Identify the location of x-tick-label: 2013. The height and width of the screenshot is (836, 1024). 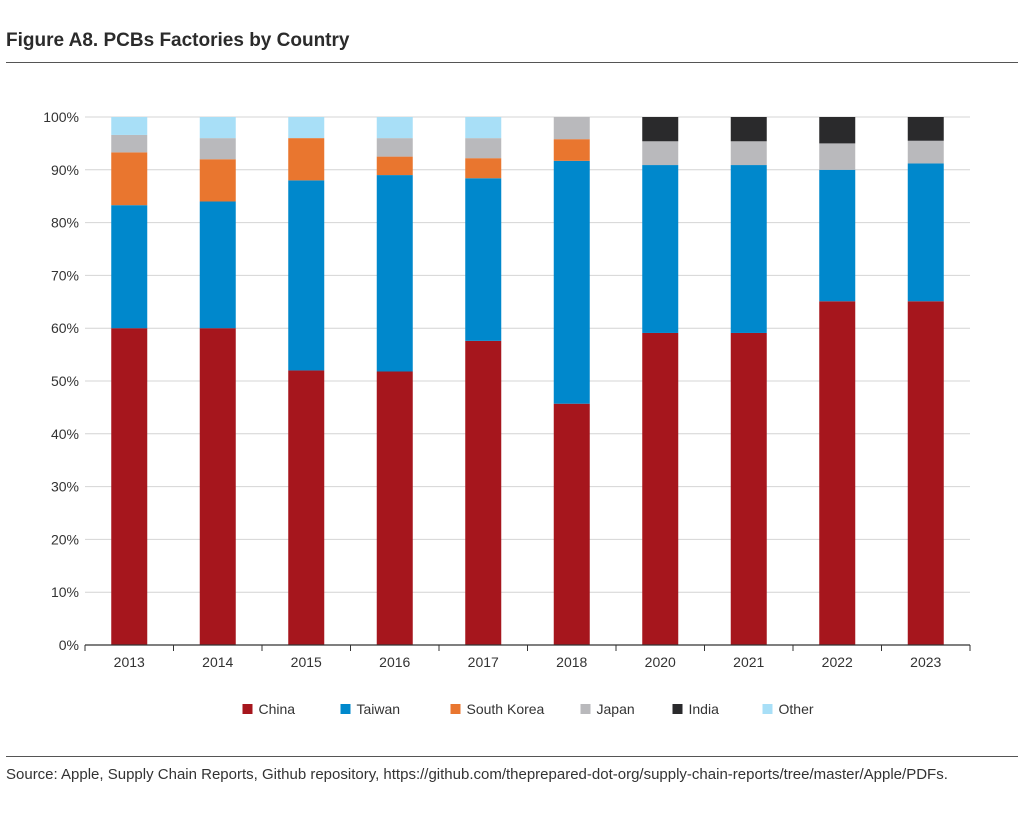
(129, 662).